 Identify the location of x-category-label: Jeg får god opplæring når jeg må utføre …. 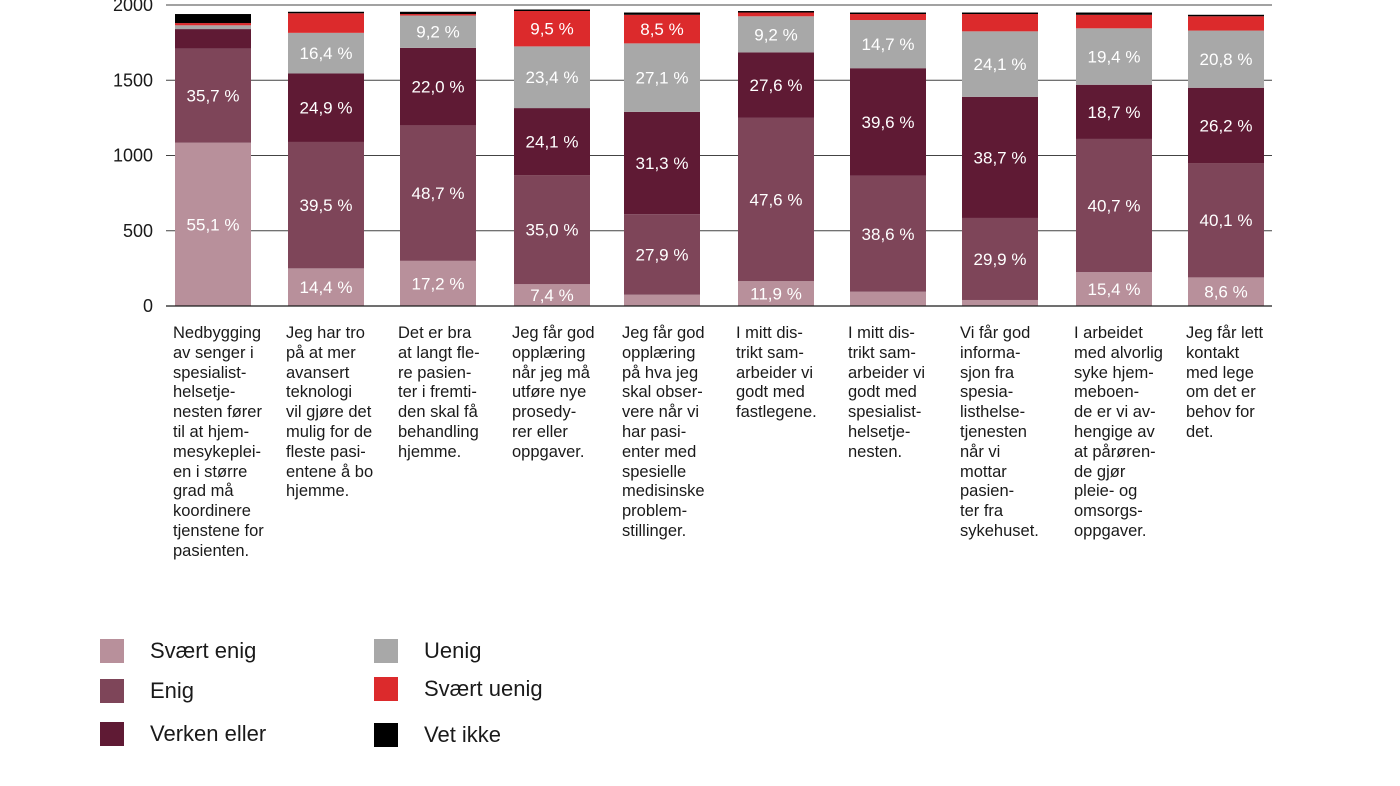
(553, 392).